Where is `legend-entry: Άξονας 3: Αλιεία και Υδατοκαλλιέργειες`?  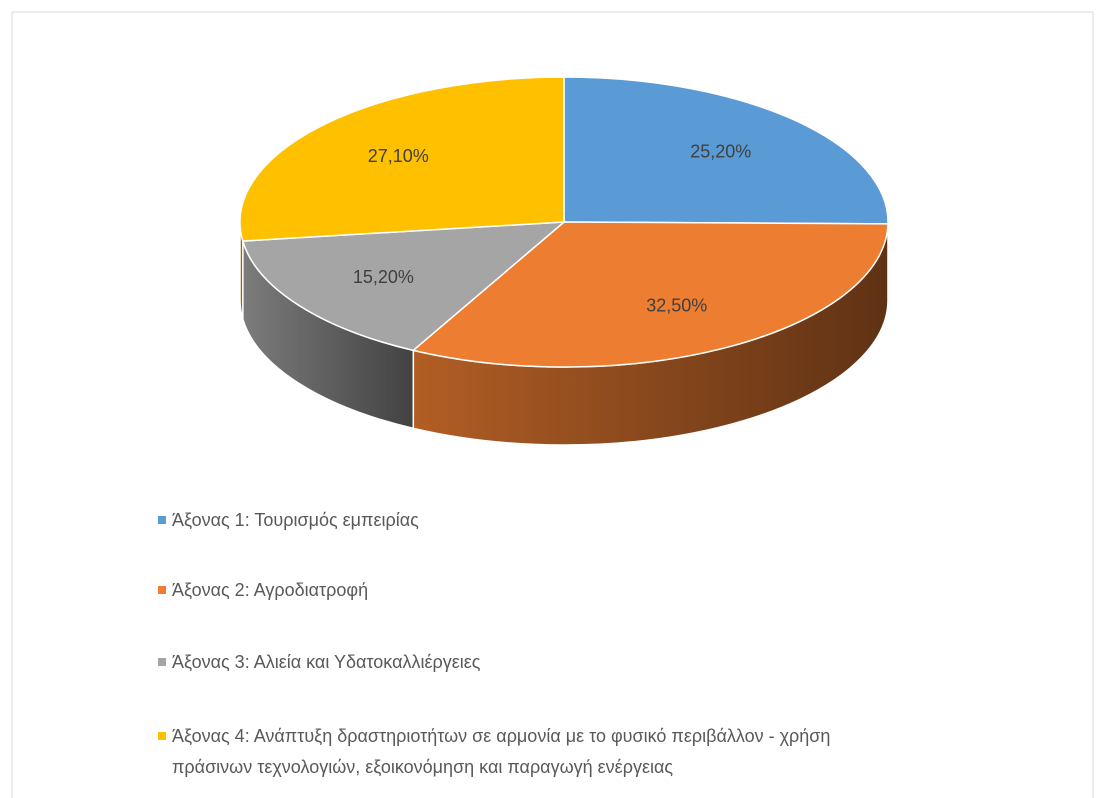
legend-entry: Άξονας 3: Αλιεία και Υδατοκαλλιέργειες is located at coordinates (518, 662).